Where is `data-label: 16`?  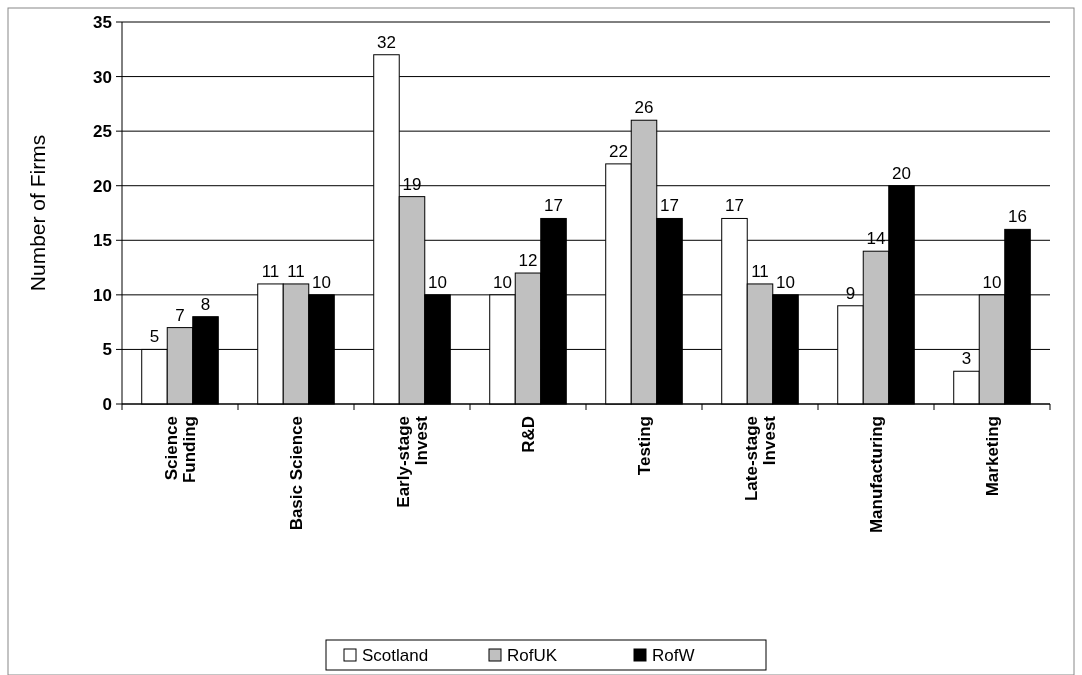 data-label: 16 is located at coordinates (1017, 217).